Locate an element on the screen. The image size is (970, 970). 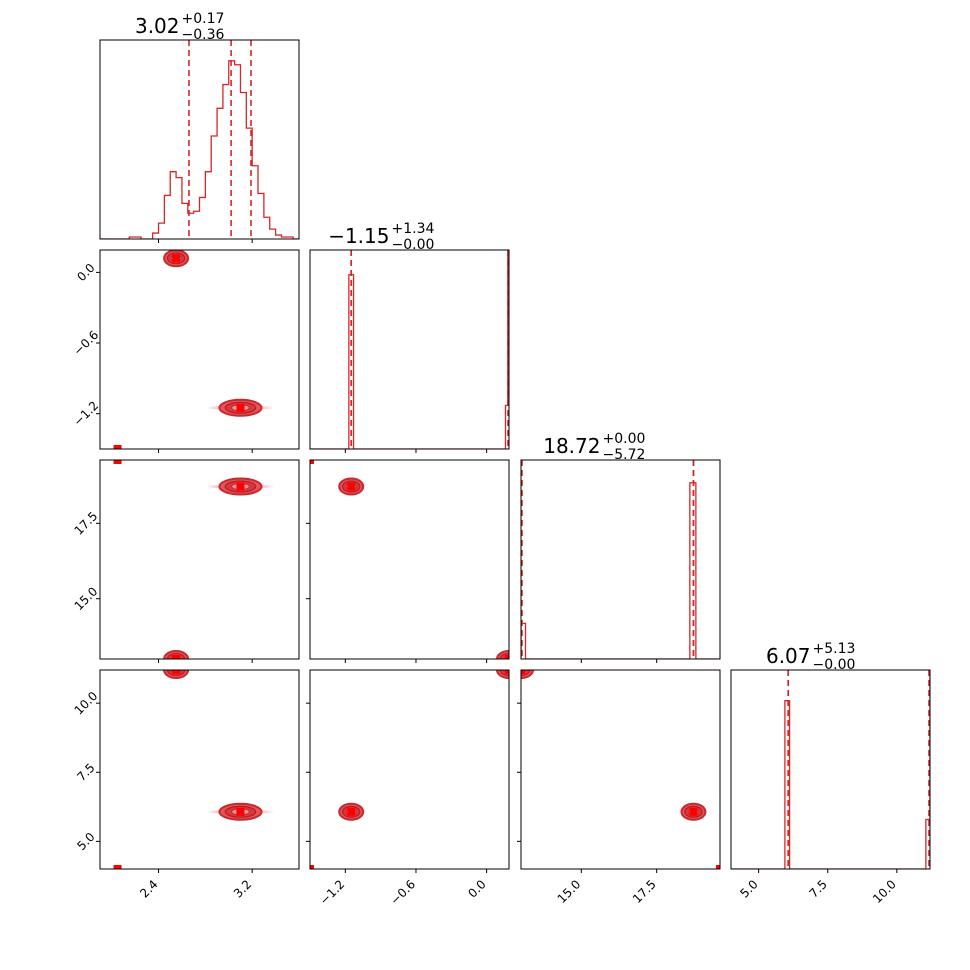
panel-title-lower: −5.72 is located at coordinates (624, 455).